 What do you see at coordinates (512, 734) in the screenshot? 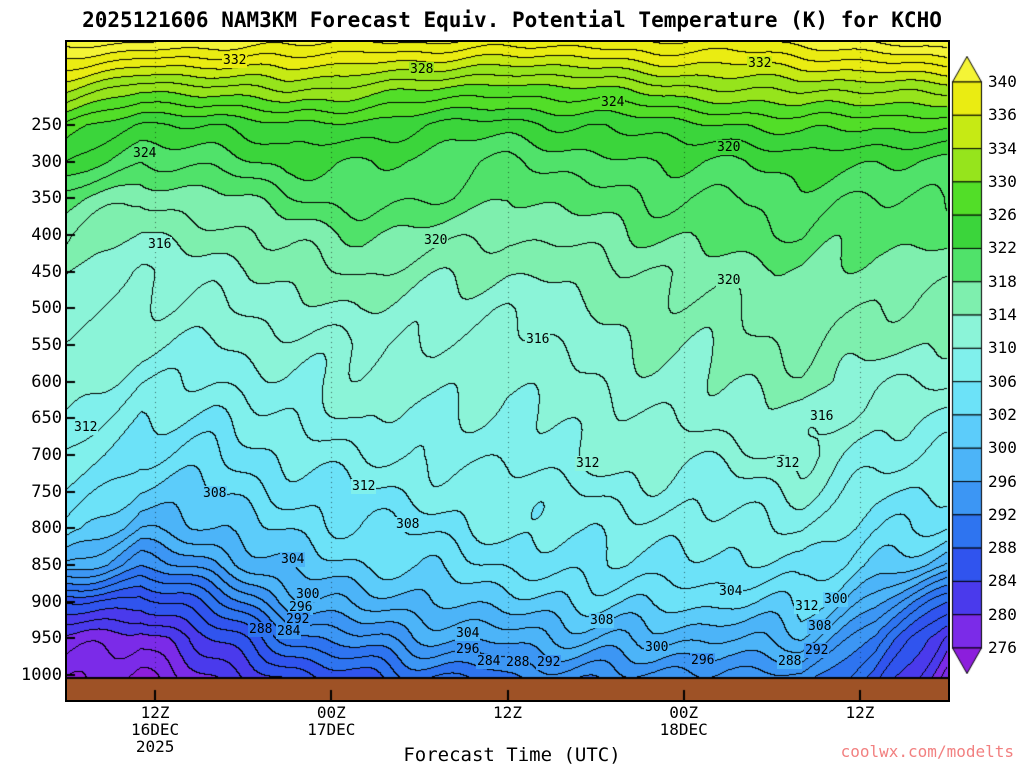
I see `time-axis: 12Z 16DEC 2025 00Z 17DEC 12Z 00Z 18DEC 12Z` at bounding box center [512, 734].